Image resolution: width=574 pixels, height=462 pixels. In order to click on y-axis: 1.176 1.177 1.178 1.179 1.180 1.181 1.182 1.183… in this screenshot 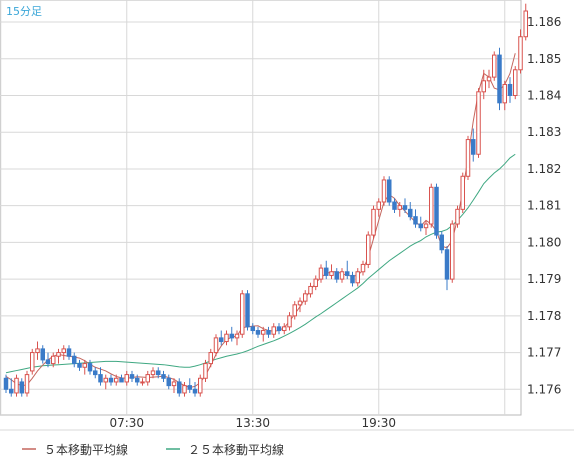, I will do `click(544, 205)`.